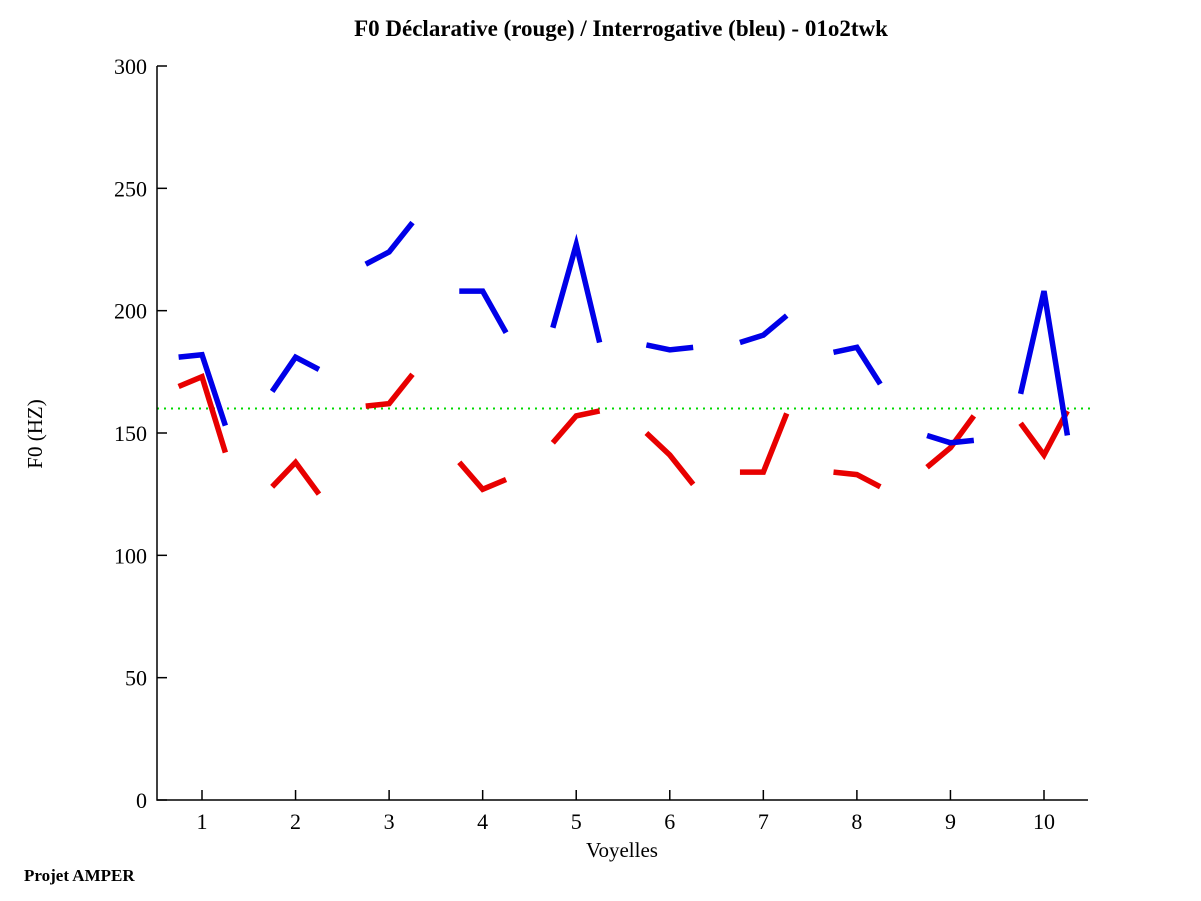 Image resolution: width=1201 pixels, height=901 pixels. I want to click on interrogative-segment-v3, so click(389, 243).